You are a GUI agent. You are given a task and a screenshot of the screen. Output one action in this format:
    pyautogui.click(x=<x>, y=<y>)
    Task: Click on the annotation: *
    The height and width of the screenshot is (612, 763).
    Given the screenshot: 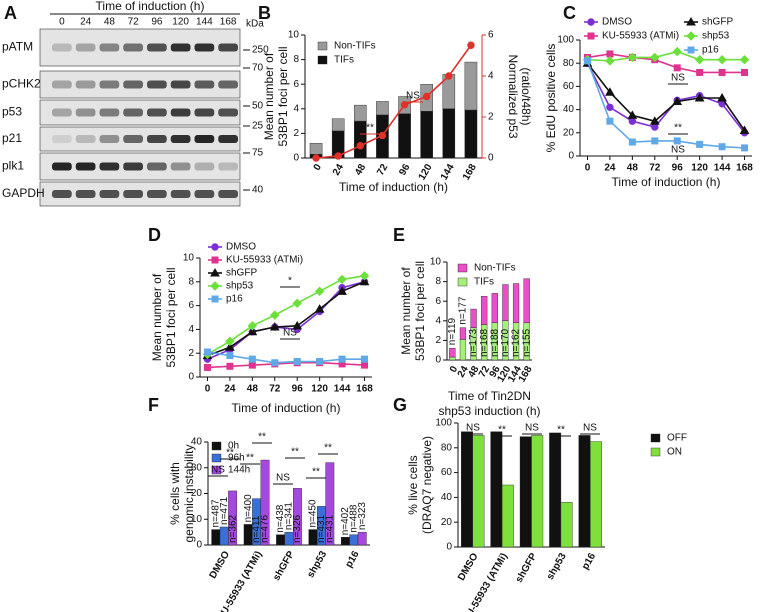 What is the action you would take?
    pyautogui.click(x=290, y=281)
    